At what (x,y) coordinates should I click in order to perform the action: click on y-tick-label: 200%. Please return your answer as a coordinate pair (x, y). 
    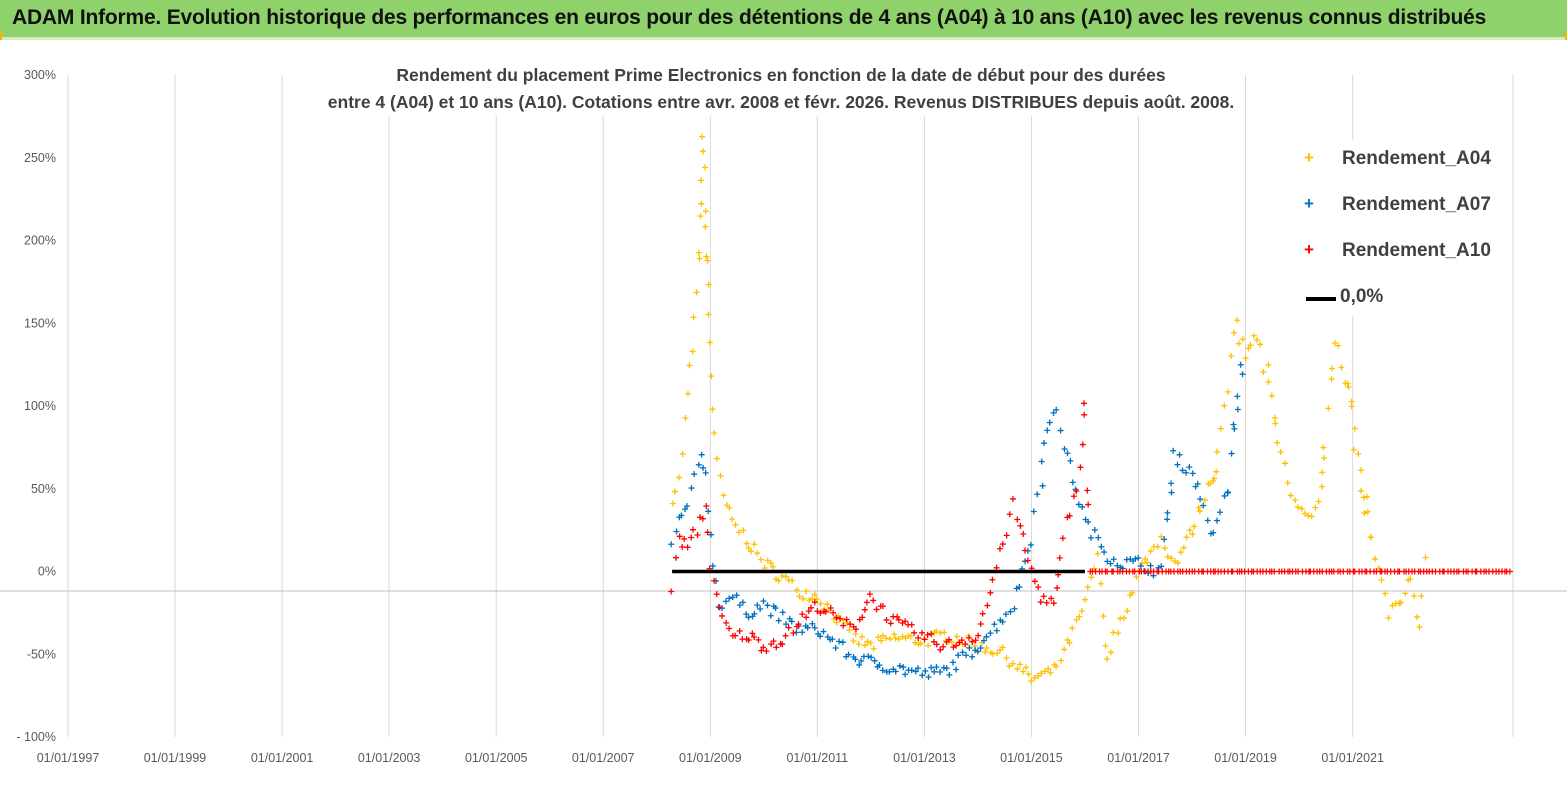
    Looking at the image, I should click on (40, 241).